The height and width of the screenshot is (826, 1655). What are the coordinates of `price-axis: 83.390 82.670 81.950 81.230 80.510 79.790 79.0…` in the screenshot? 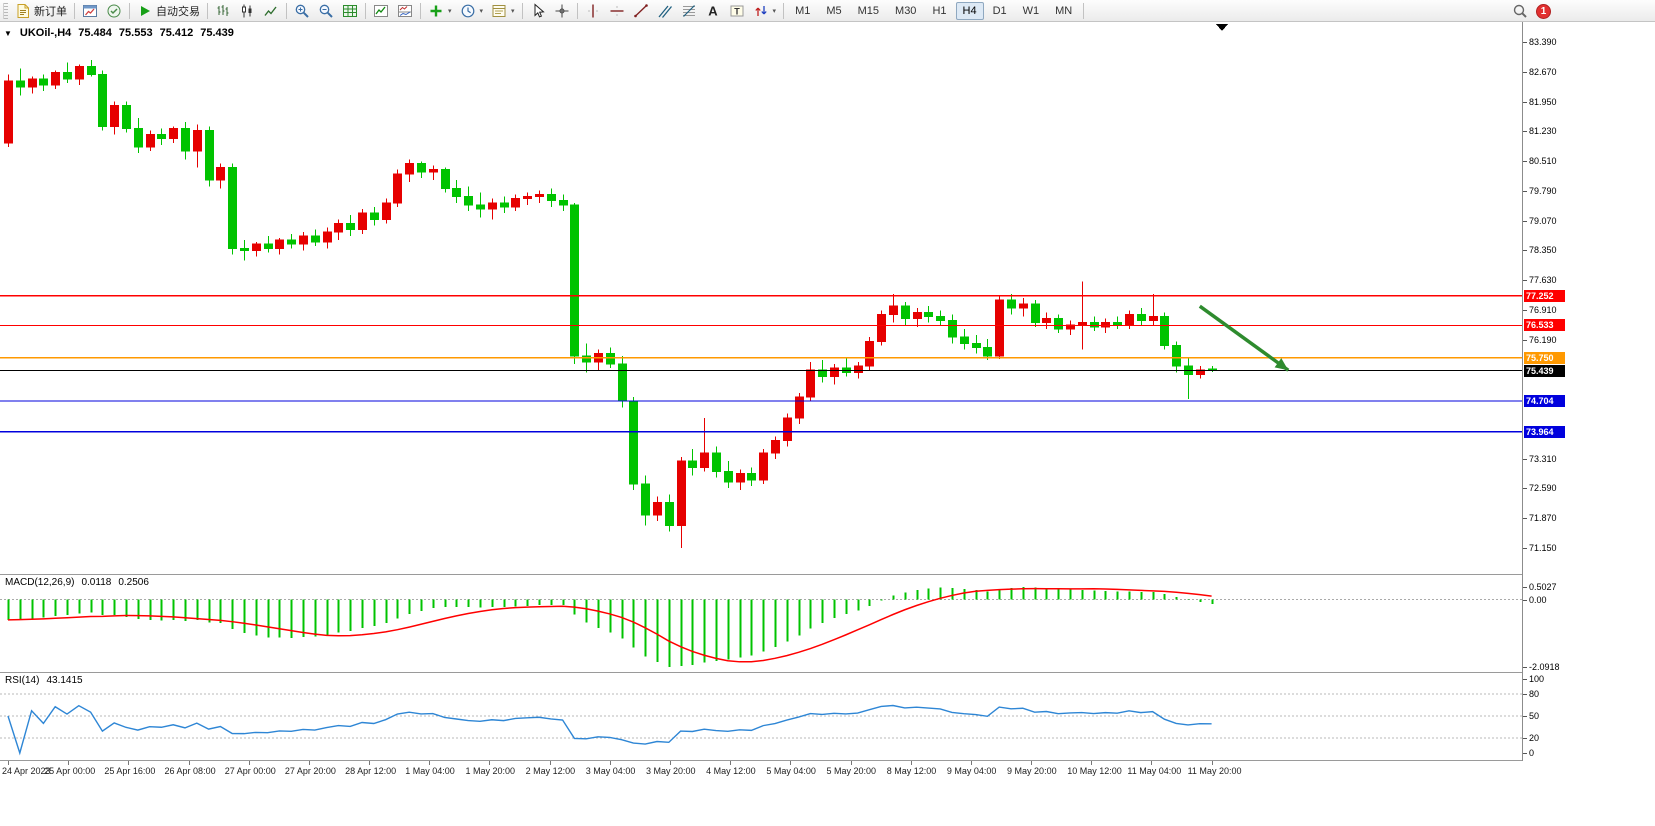 It's located at (1545, 391).